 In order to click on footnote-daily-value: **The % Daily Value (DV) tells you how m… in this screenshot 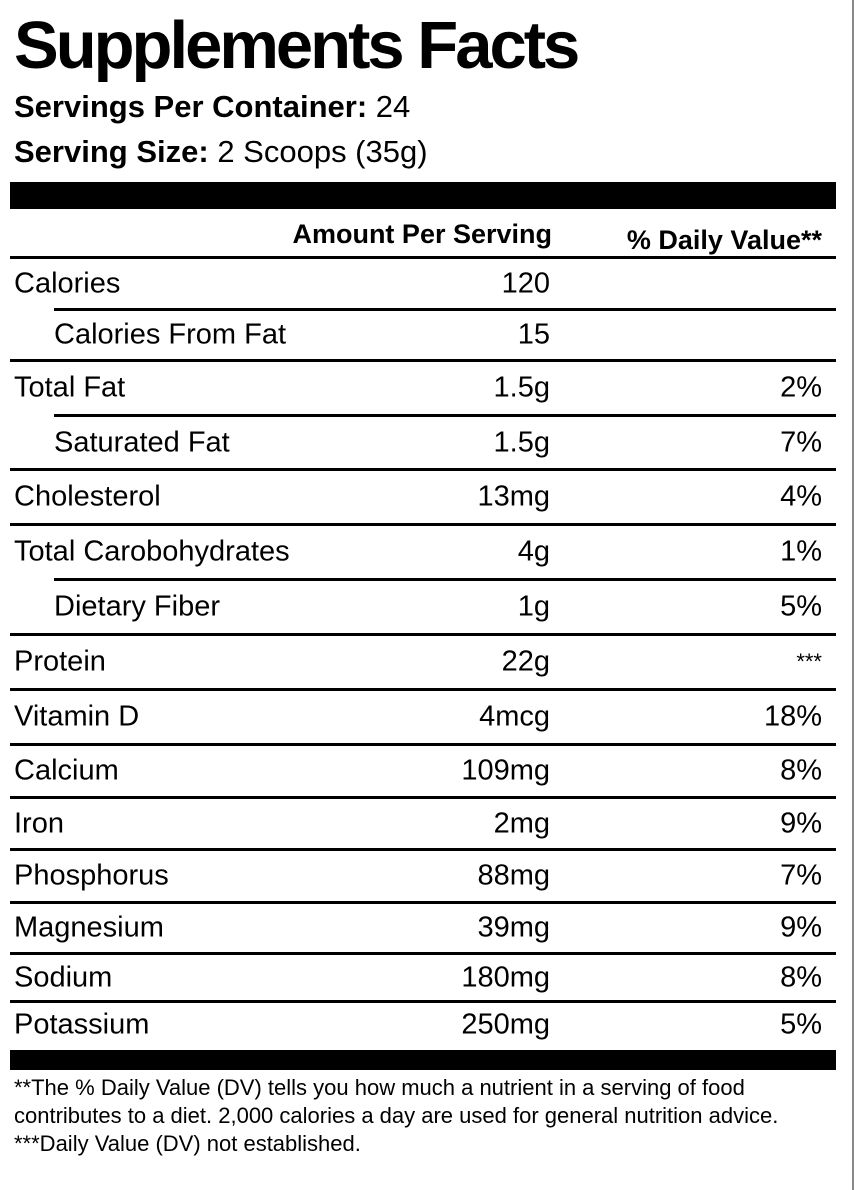, I will do `click(396, 1101)`.